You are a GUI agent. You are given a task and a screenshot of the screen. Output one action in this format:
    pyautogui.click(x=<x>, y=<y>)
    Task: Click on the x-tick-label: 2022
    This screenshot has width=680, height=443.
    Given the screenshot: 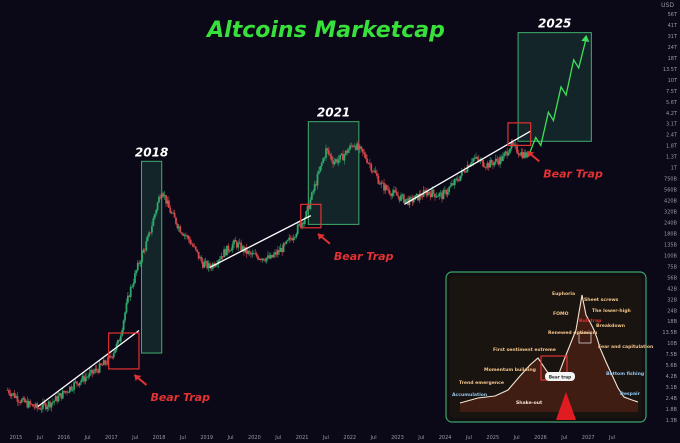 What is the action you would take?
    pyautogui.click(x=349, y=438)
    